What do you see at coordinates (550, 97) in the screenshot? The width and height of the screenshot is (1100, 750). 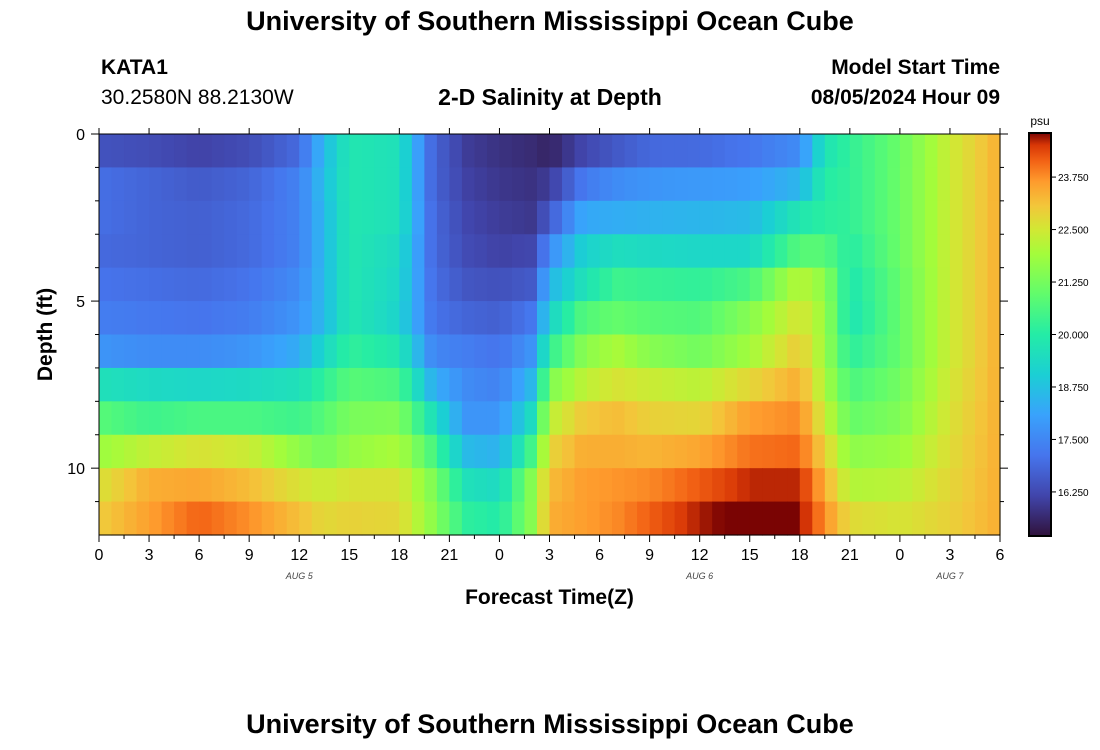 I see `chart-subtitle: 2-D Salinity at Depth` at bounding box center [550, 97].